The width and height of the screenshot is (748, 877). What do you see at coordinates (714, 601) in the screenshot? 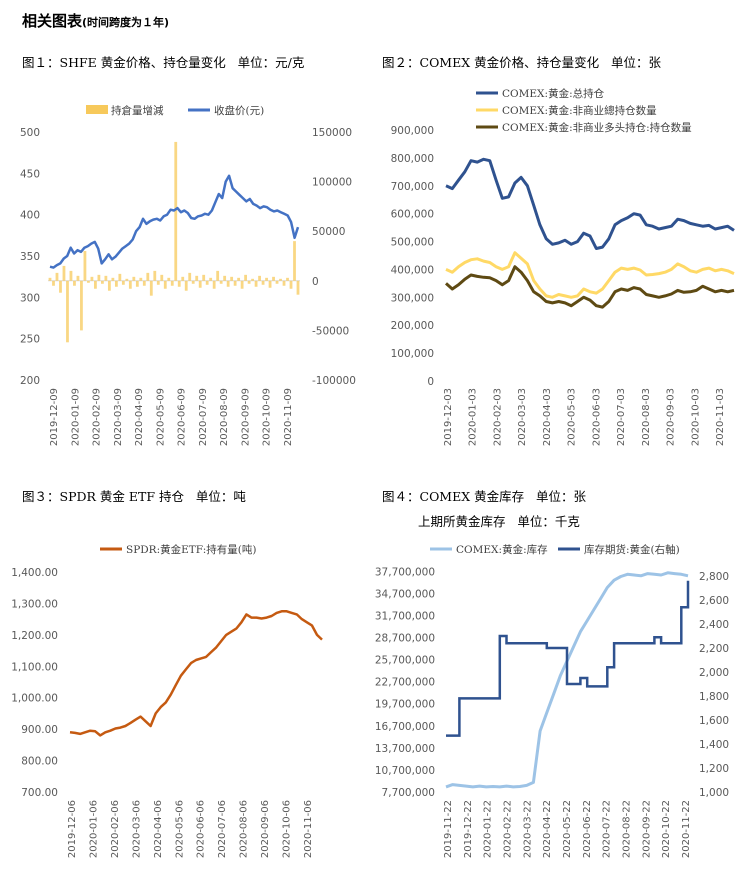
I see `fig4-y-right-tick-1: 2,600` at bounding box center [714, 601].